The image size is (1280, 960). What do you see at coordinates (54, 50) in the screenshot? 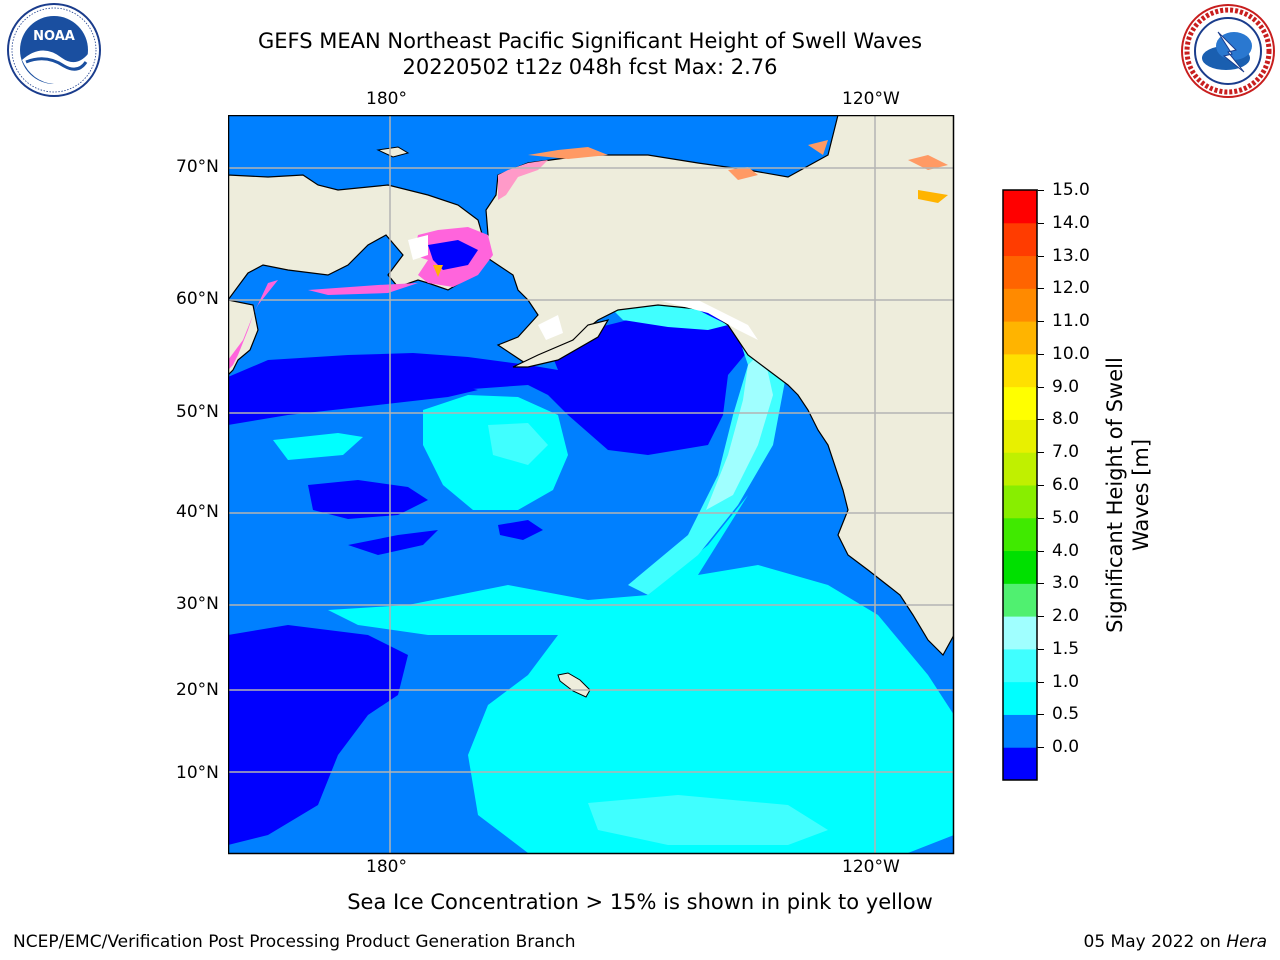
I see `noaa-logo: NOAA` at bounding box center [54, 50].